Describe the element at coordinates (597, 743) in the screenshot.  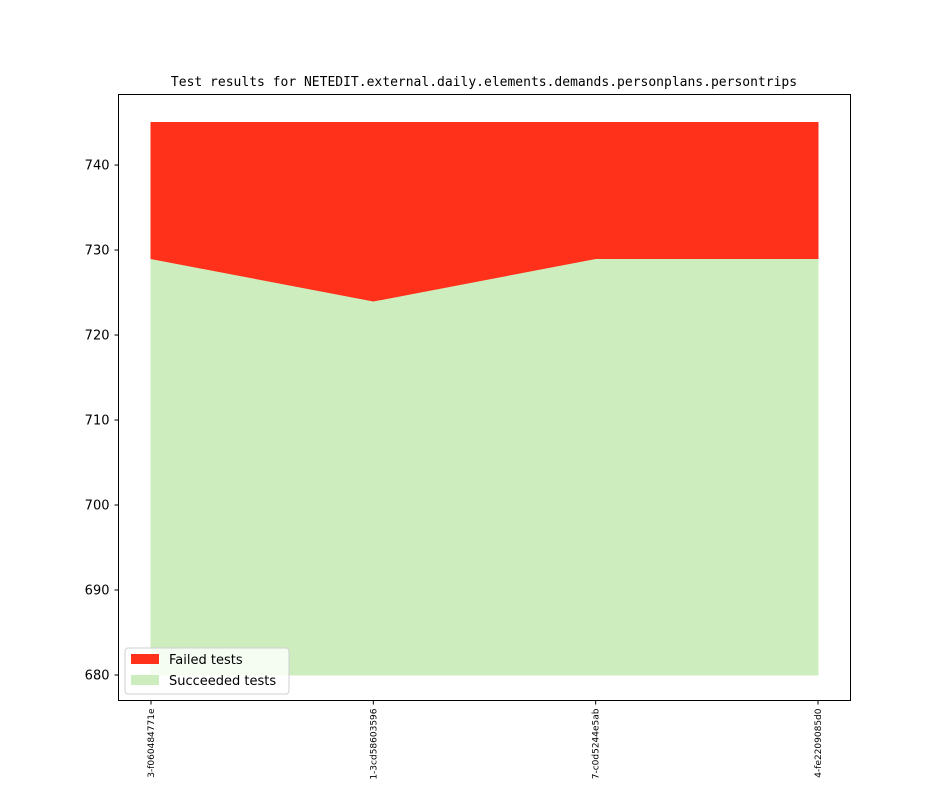
I see `x-tick-label: 7-c0d5244e5ab` at that location.